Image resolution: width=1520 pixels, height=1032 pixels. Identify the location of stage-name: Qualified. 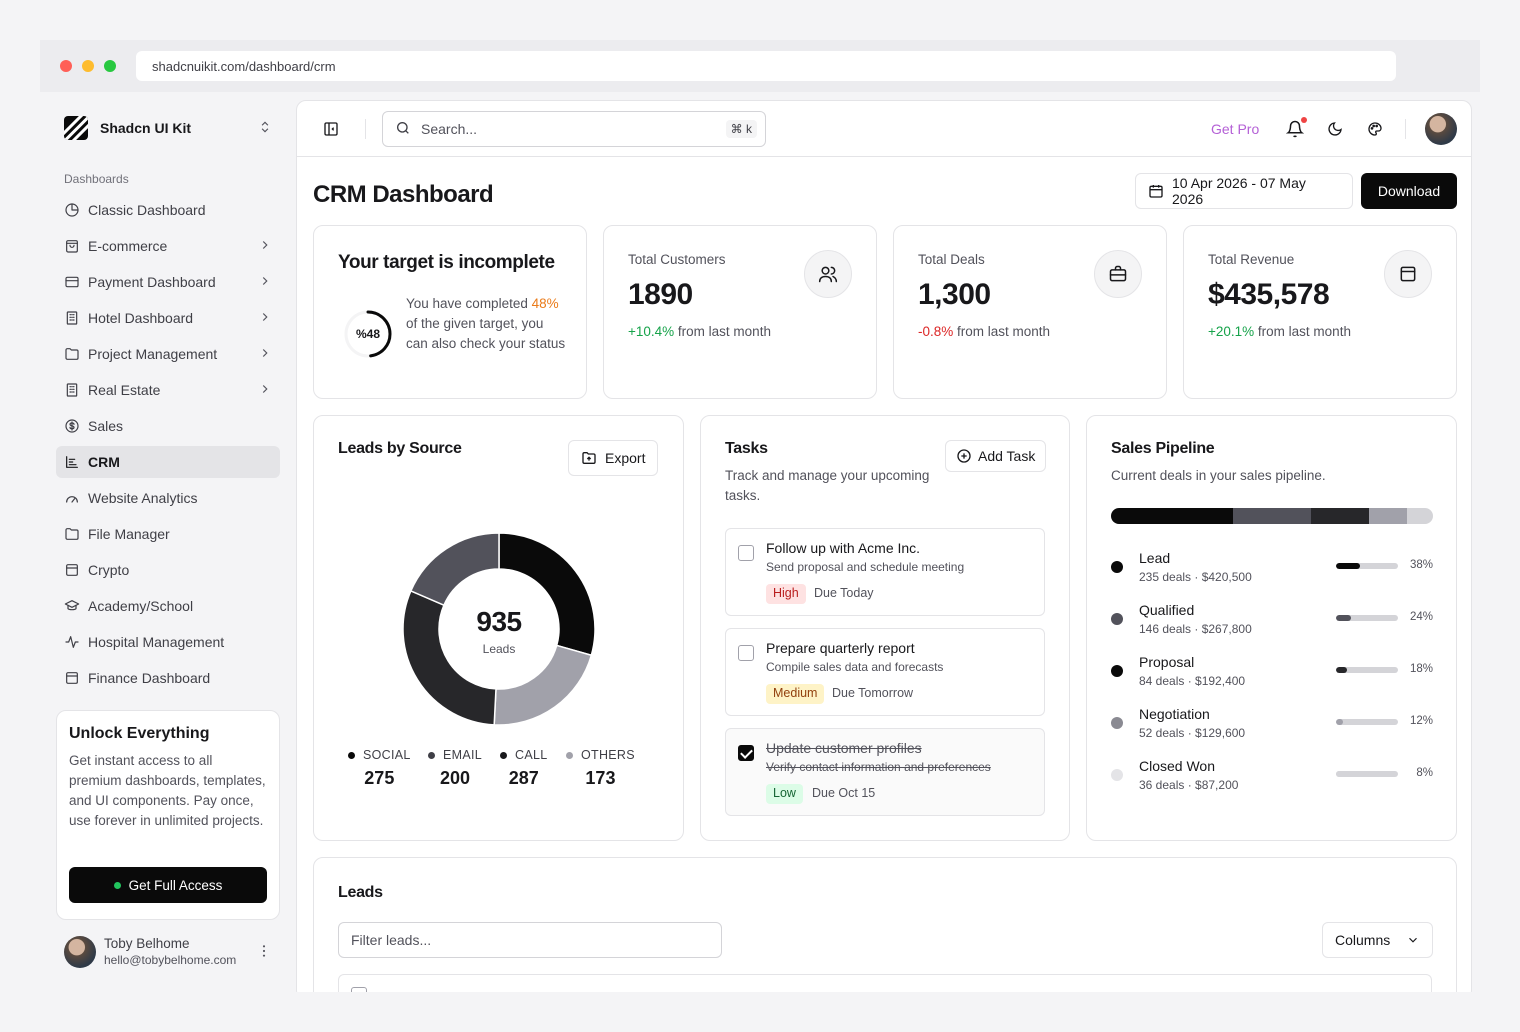
(1167, 610).